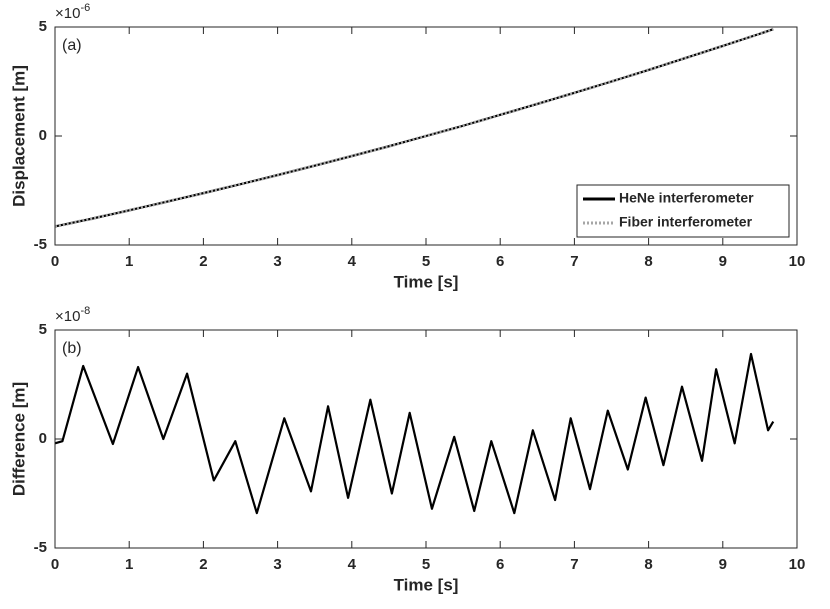  I want to click on y-exponent: ×10⁻⁸, so click(72, 315).